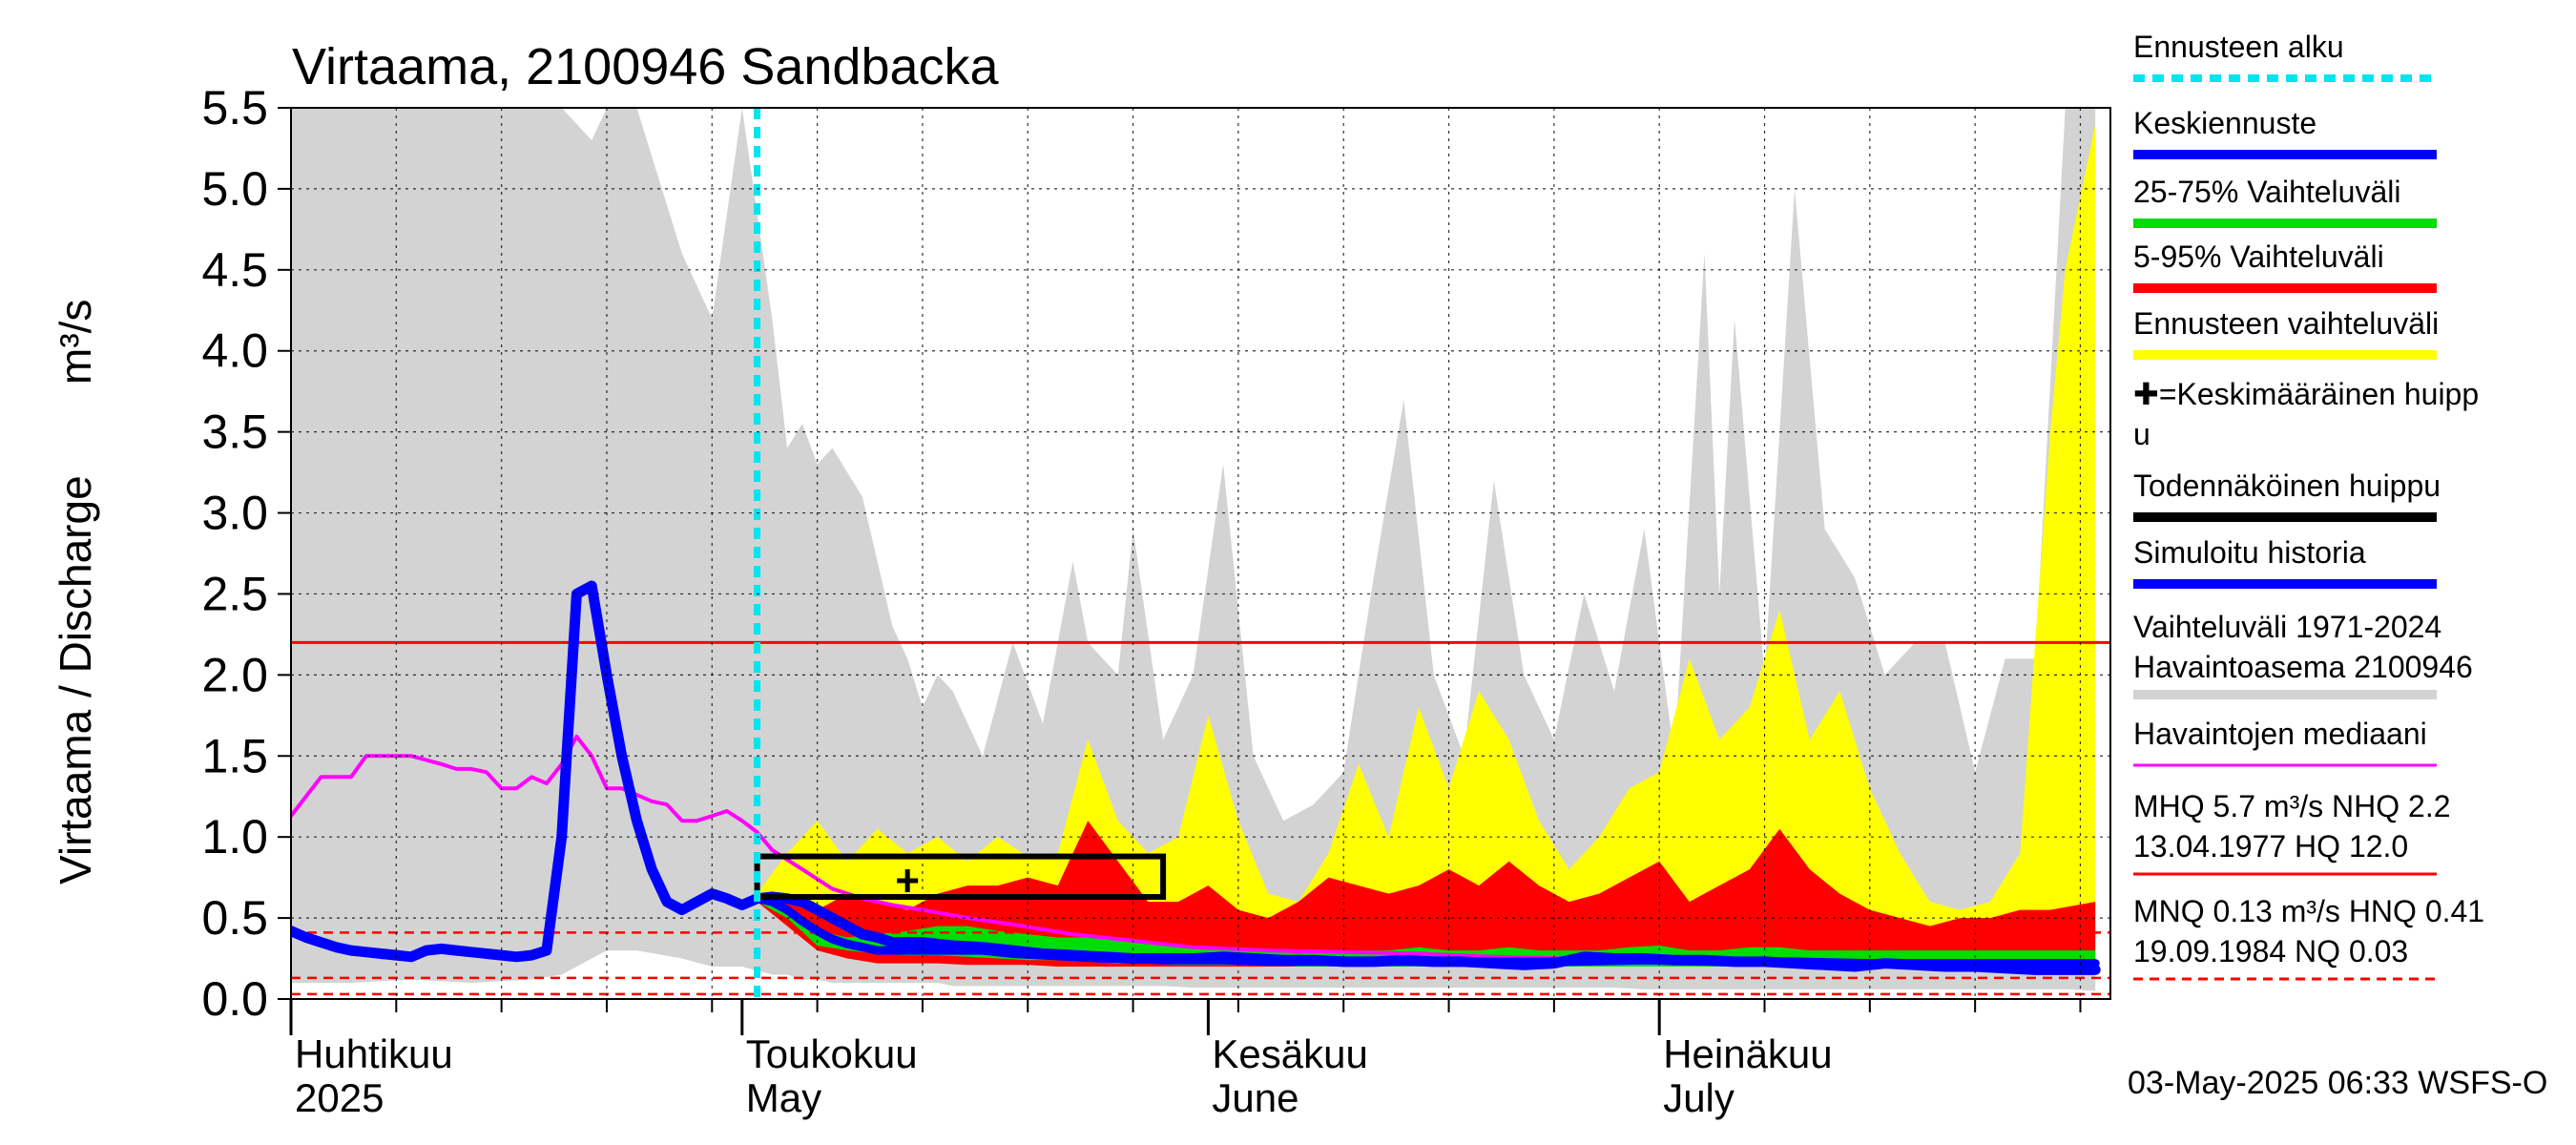  Describe the element at coordinates (234, 594) in the screenshot. I see `y-tick-label: 2.5` at that location.